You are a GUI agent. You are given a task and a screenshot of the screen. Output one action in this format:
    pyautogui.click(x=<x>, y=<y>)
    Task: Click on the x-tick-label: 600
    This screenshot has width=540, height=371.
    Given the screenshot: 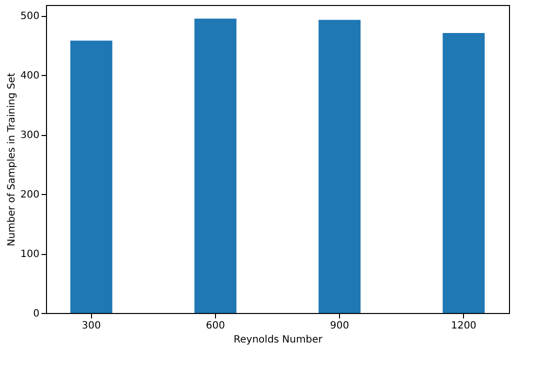 What is the action you would take?
    pyautogui.click(x=215, y=326)
    